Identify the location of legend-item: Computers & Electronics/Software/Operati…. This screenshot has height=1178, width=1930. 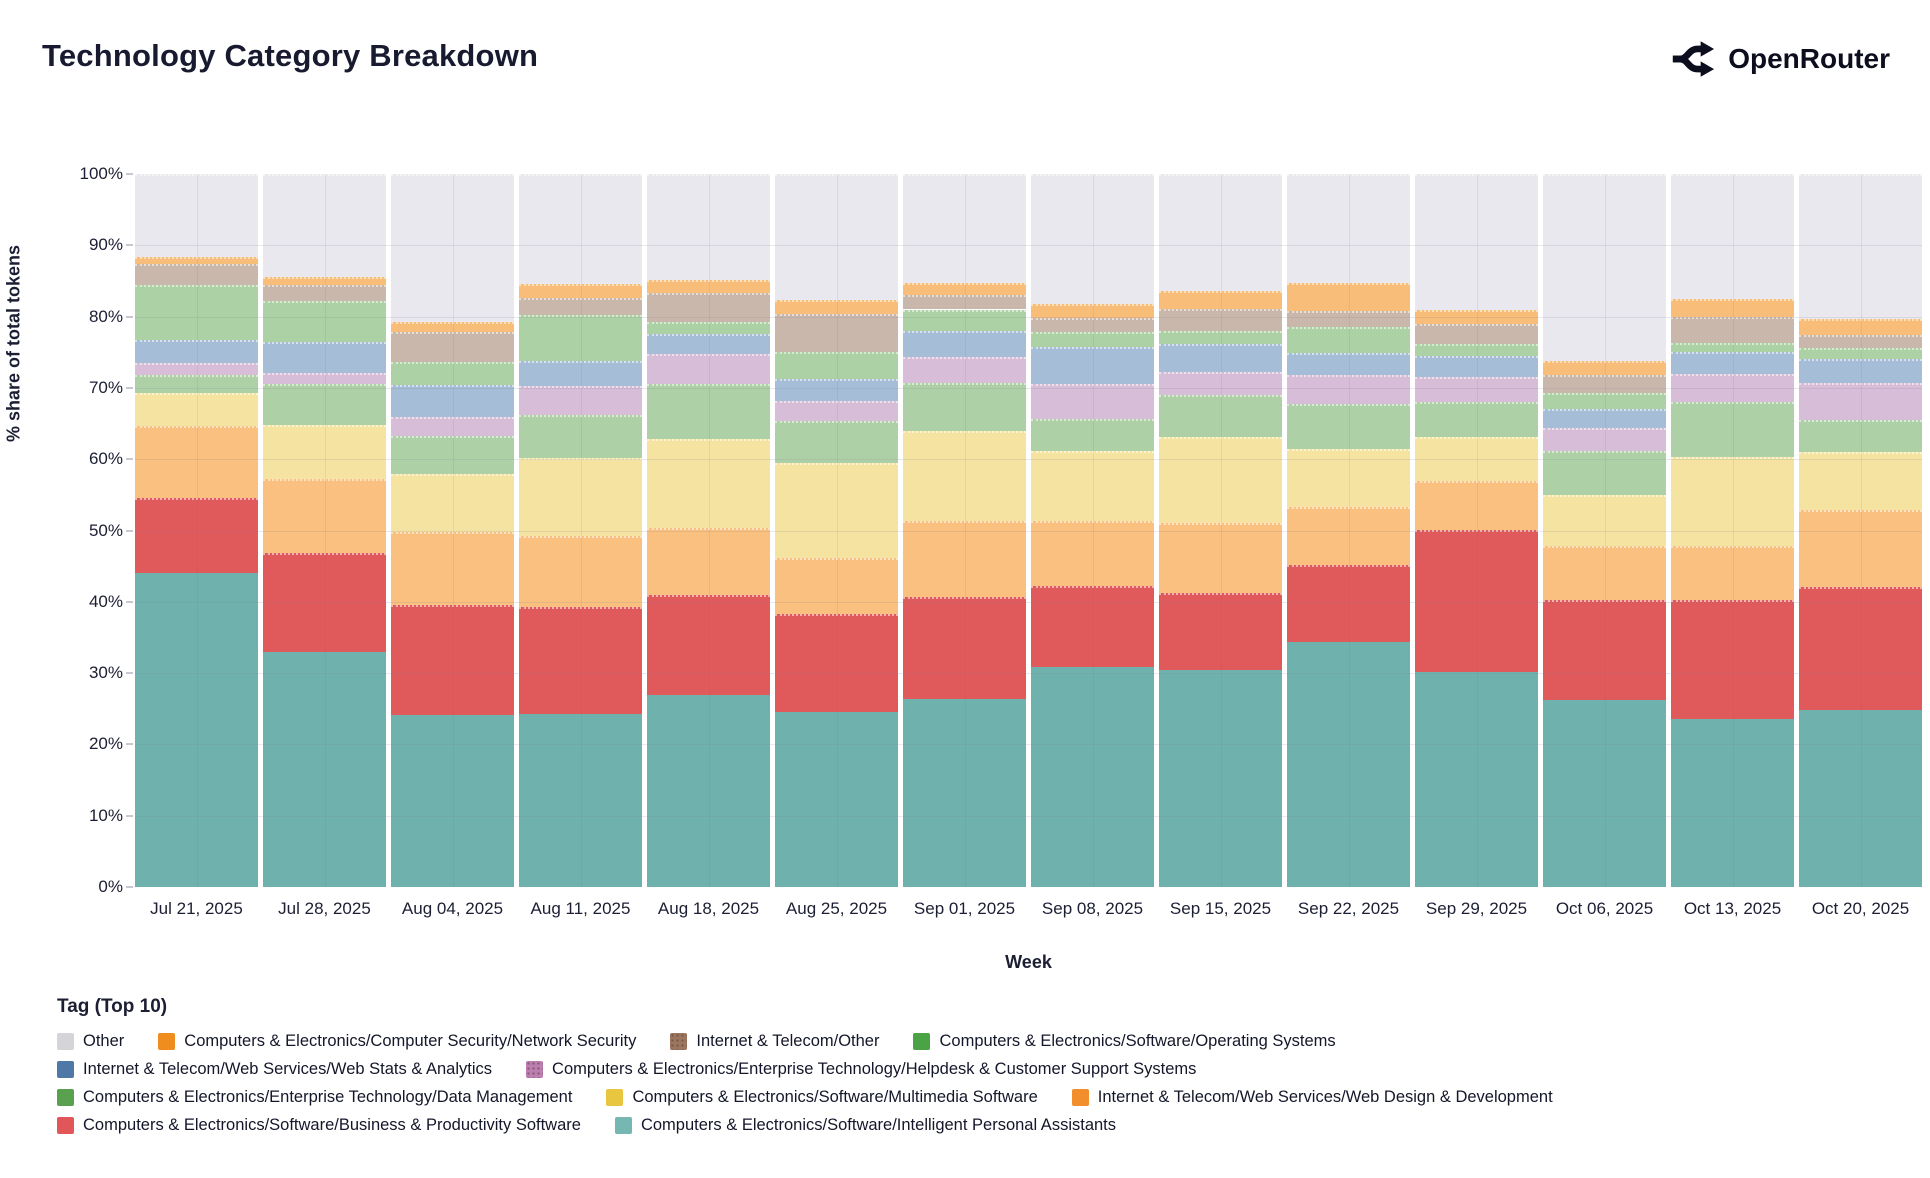
(1124, 1041).